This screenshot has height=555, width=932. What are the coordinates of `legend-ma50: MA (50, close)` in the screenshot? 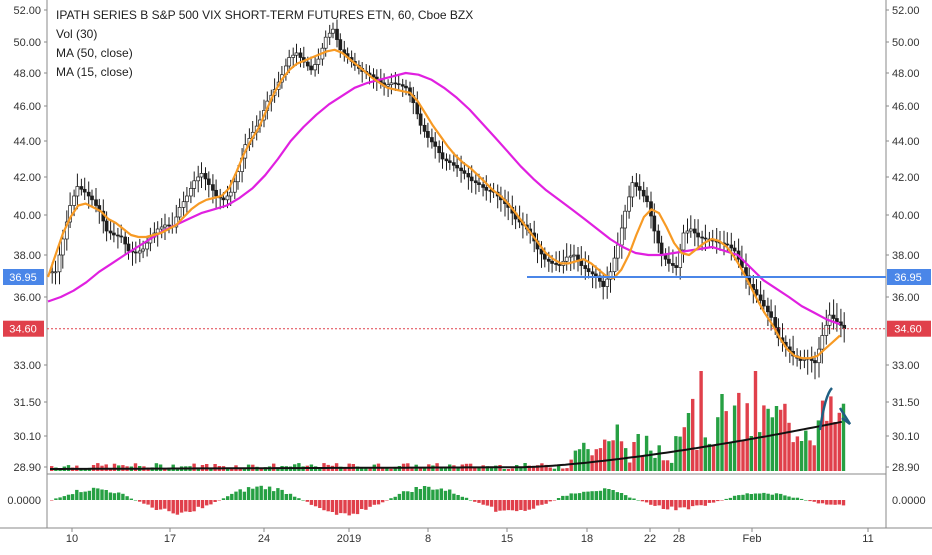 It's located at (94, 53).